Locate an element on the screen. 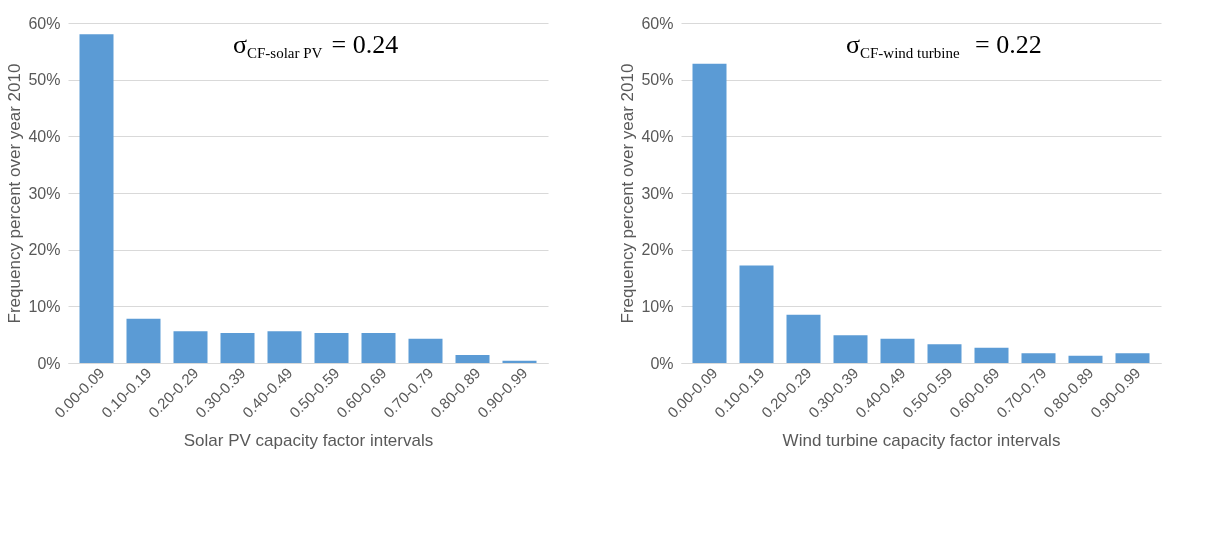 This screenshot has height=533, width=1210. x-axis-title: Wind turbine capacity factor intervals is located at coordinates (921, 440).